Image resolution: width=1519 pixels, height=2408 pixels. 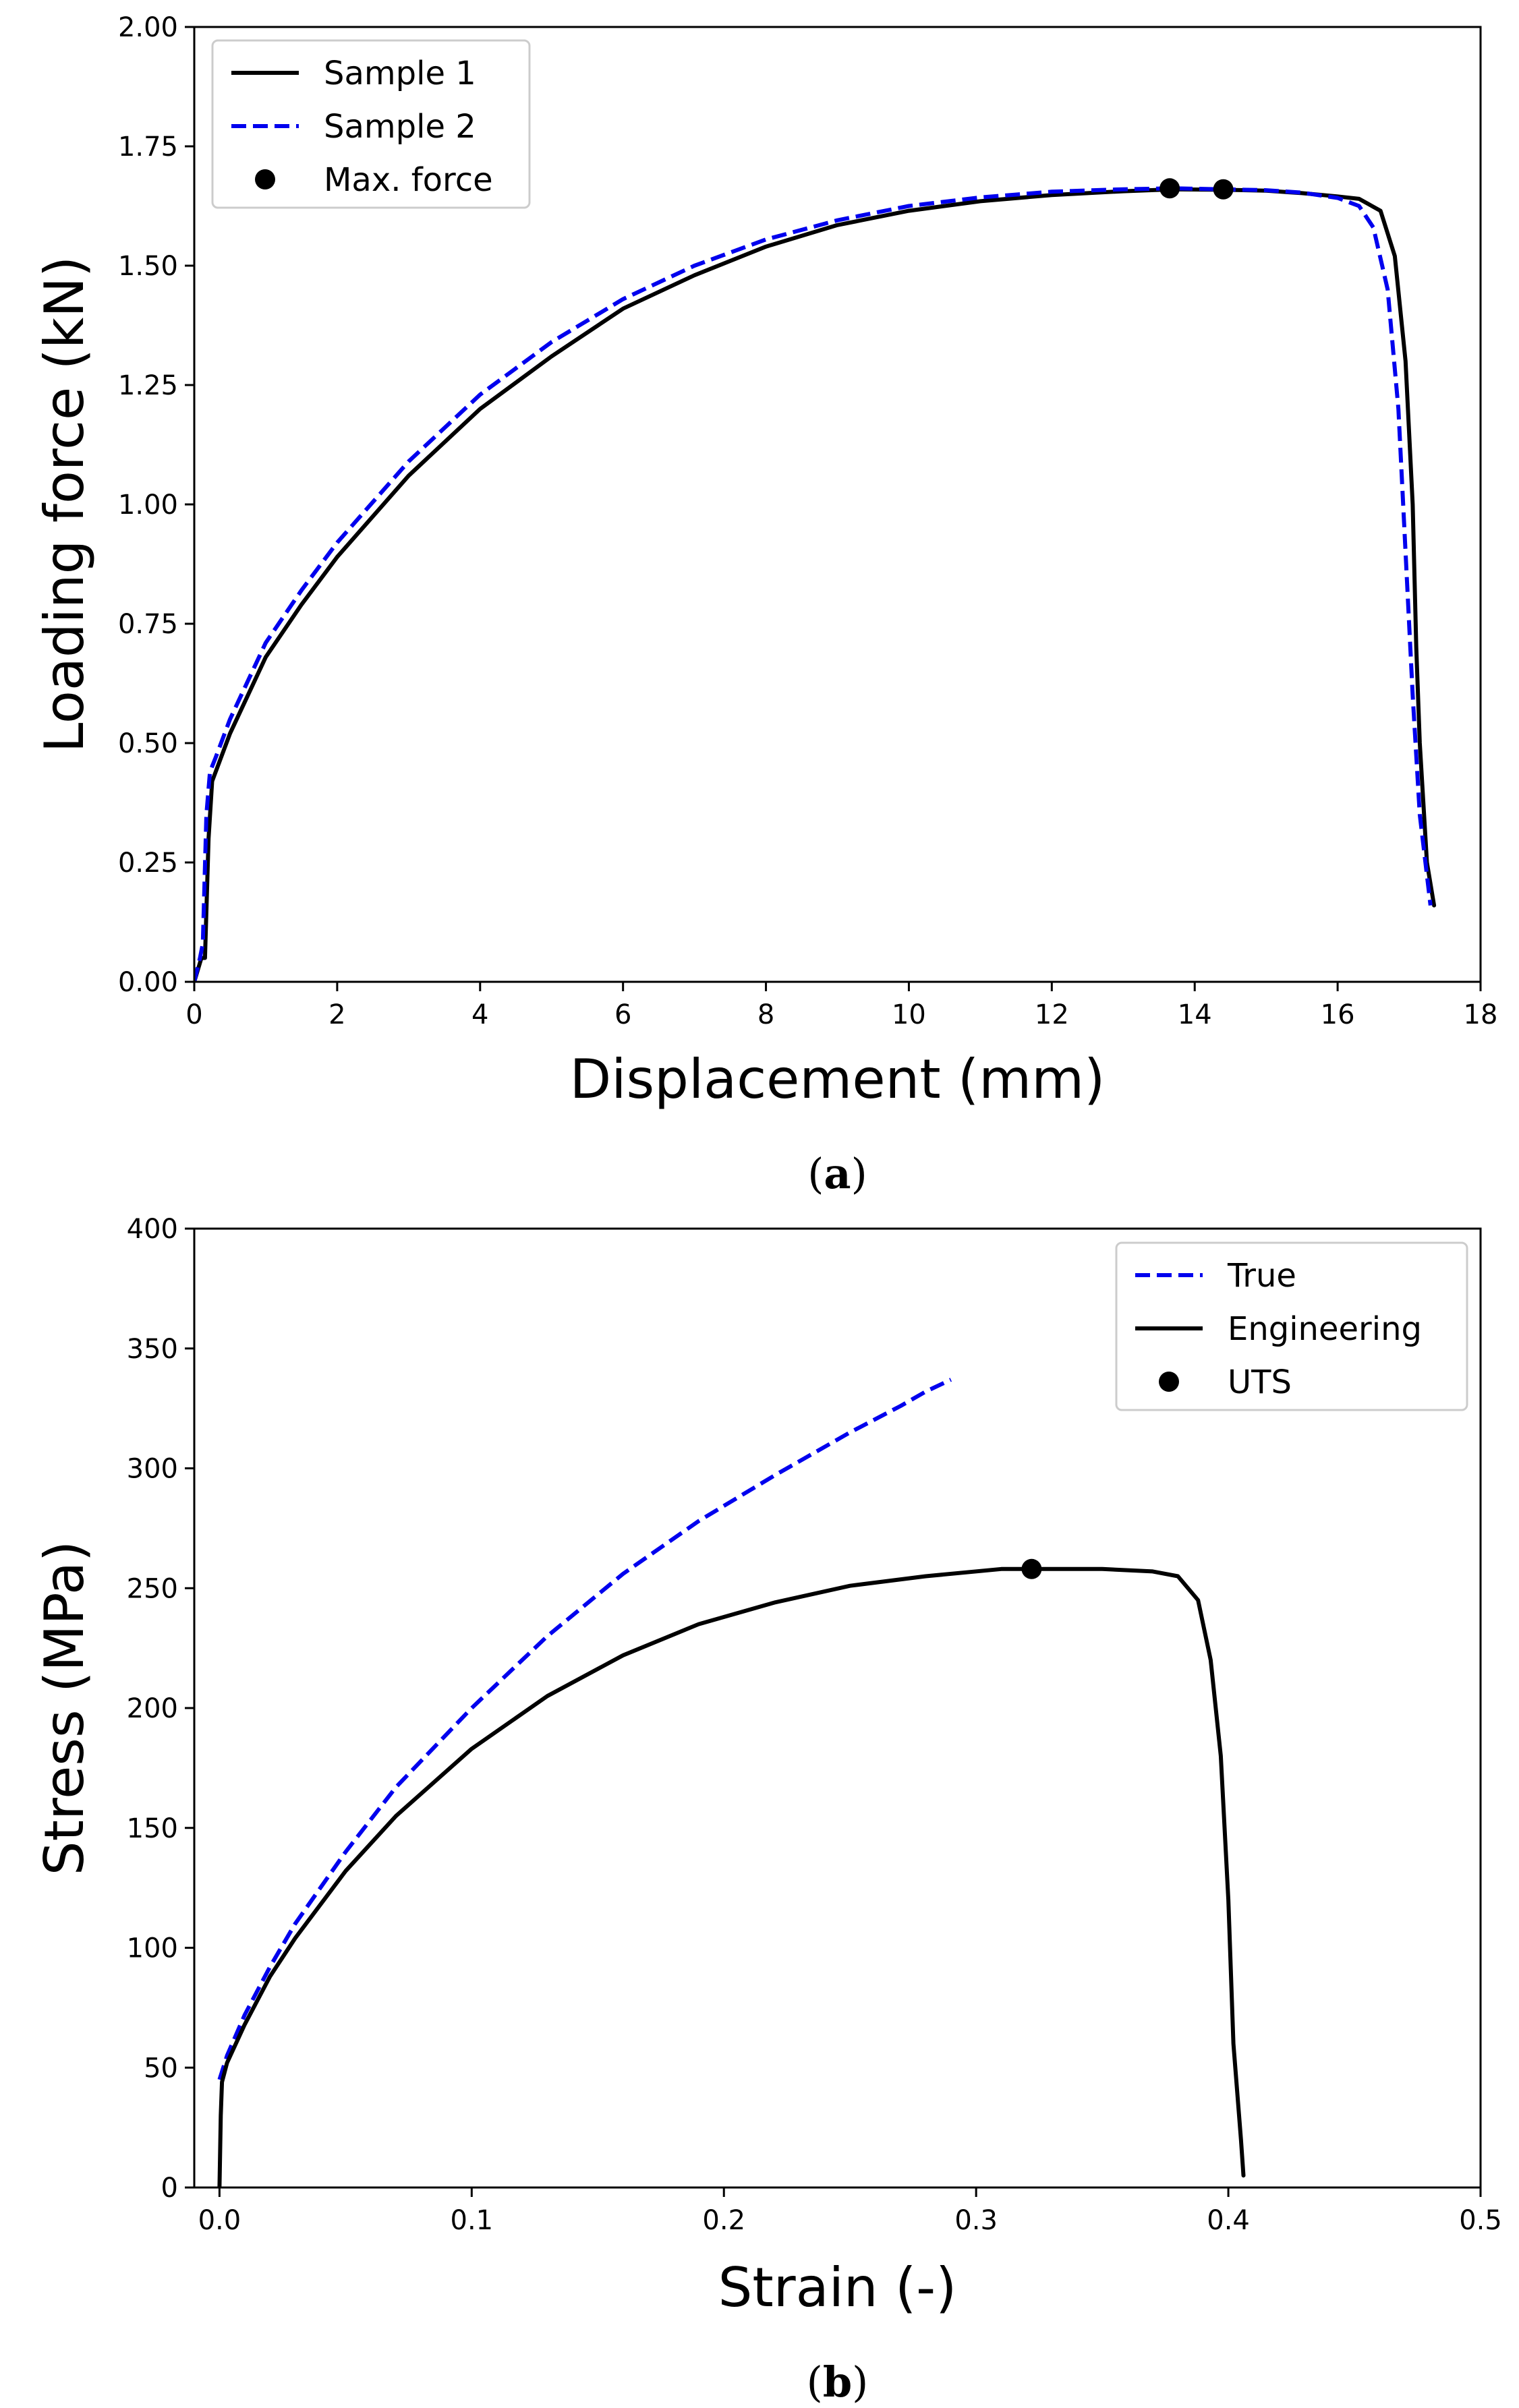 What do you see at coordinates (148, 864) in the screenshot?
I see `y-tick-label: 0.25` at bounding box center [148, 864].